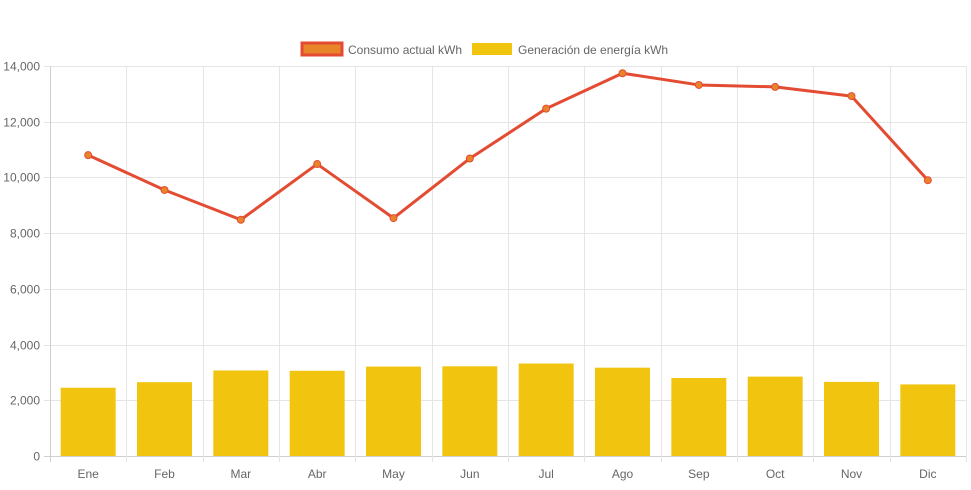 Image resolution: width=971 pixels, height=490 pixels. What do you see at coordinates (851, 474) in the screenshot?
I see `x-tick-label: Nov` at bounding box center [851, 474].